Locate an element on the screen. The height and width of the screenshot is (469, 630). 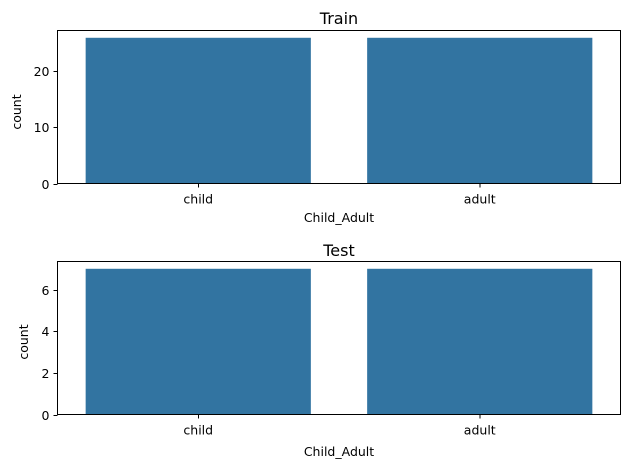
test-title: Test is located at coordinates (338, 250).